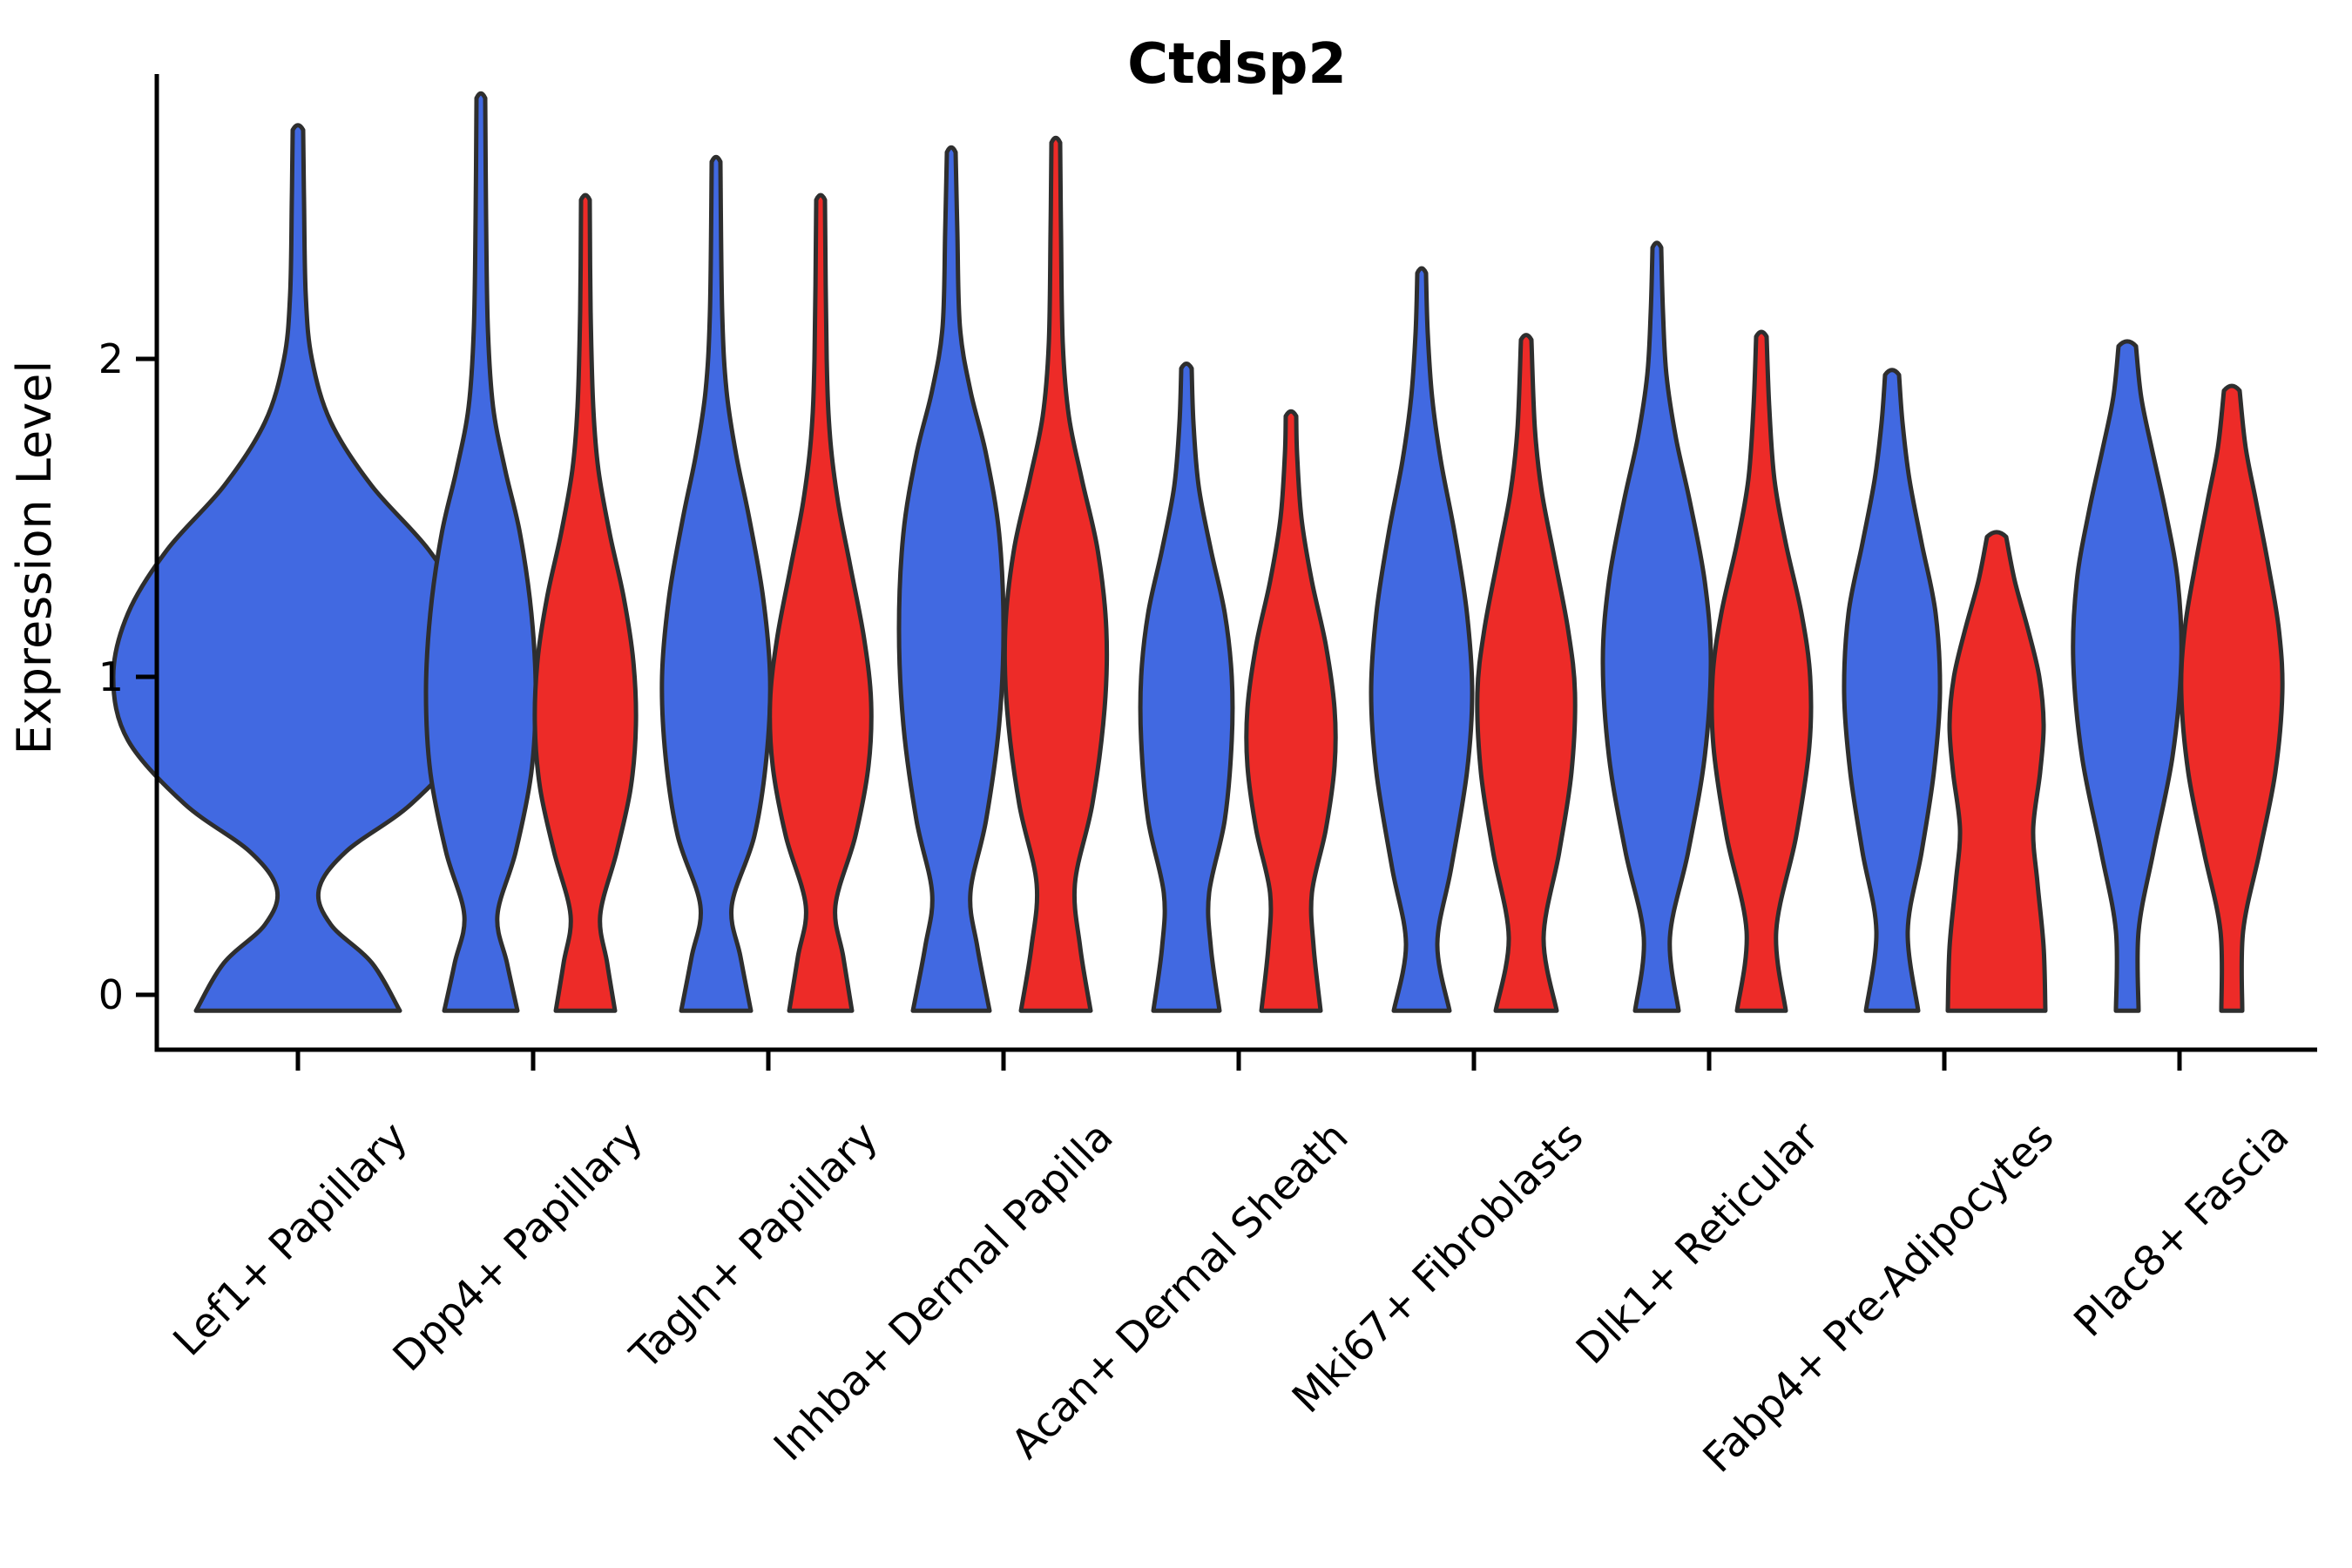  I want to click on violin-dpp4-blue, so click(480, 552).